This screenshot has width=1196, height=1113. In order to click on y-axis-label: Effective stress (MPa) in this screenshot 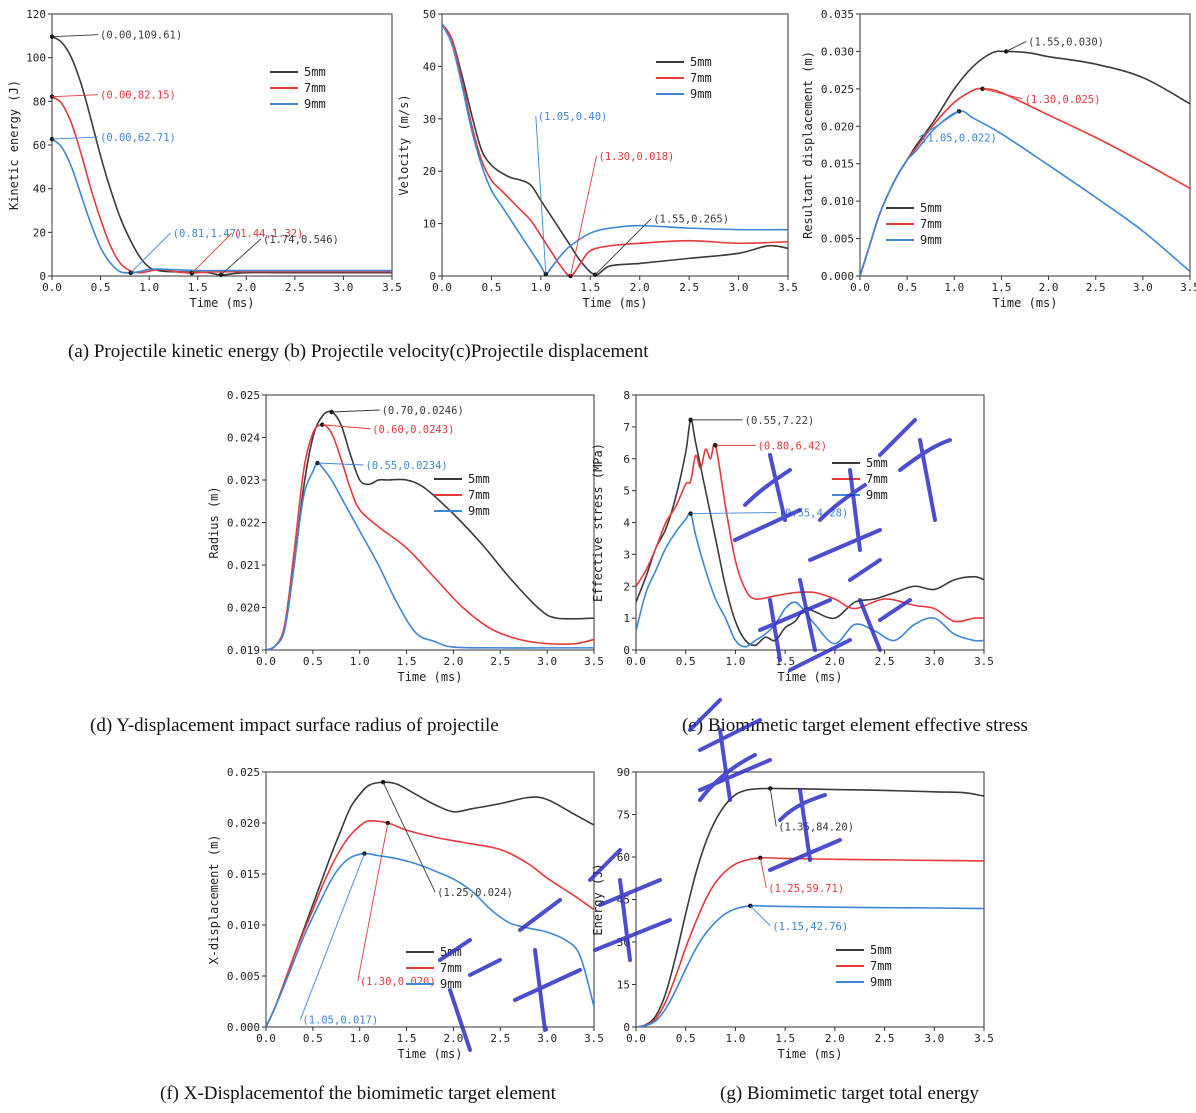, I will do `click(598, 522)`.